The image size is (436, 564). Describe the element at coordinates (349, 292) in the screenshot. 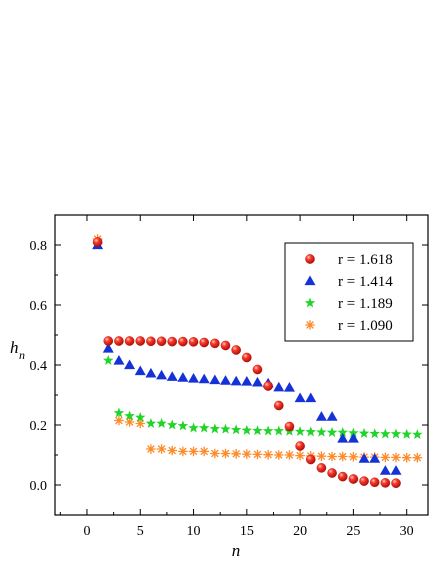

I see `legend: r = 1.618 r = 1.414 r = 1.189 r = 1.090` at that location.